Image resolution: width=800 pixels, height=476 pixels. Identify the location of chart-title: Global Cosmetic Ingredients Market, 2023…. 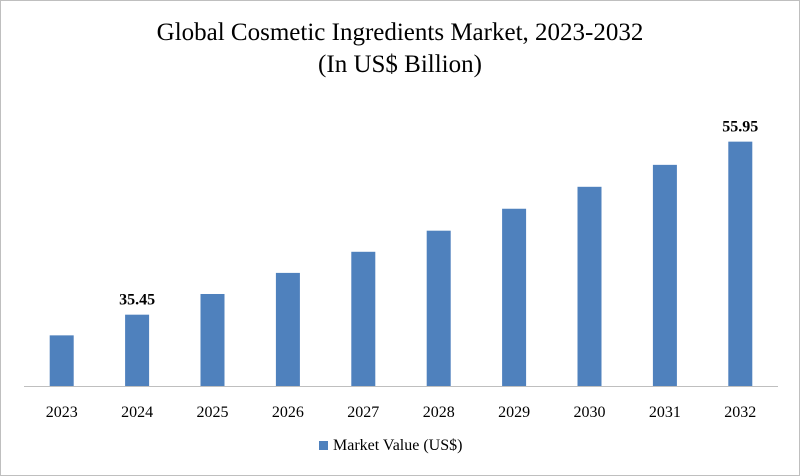
(400, 49).